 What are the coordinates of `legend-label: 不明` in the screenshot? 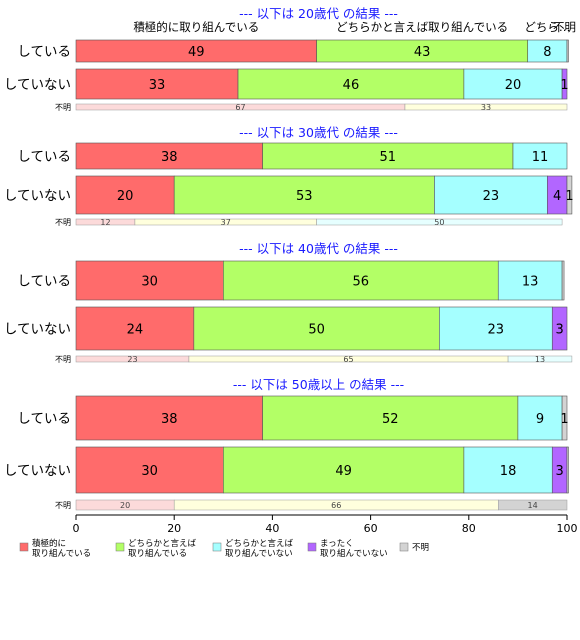 It's located at (420, 548).